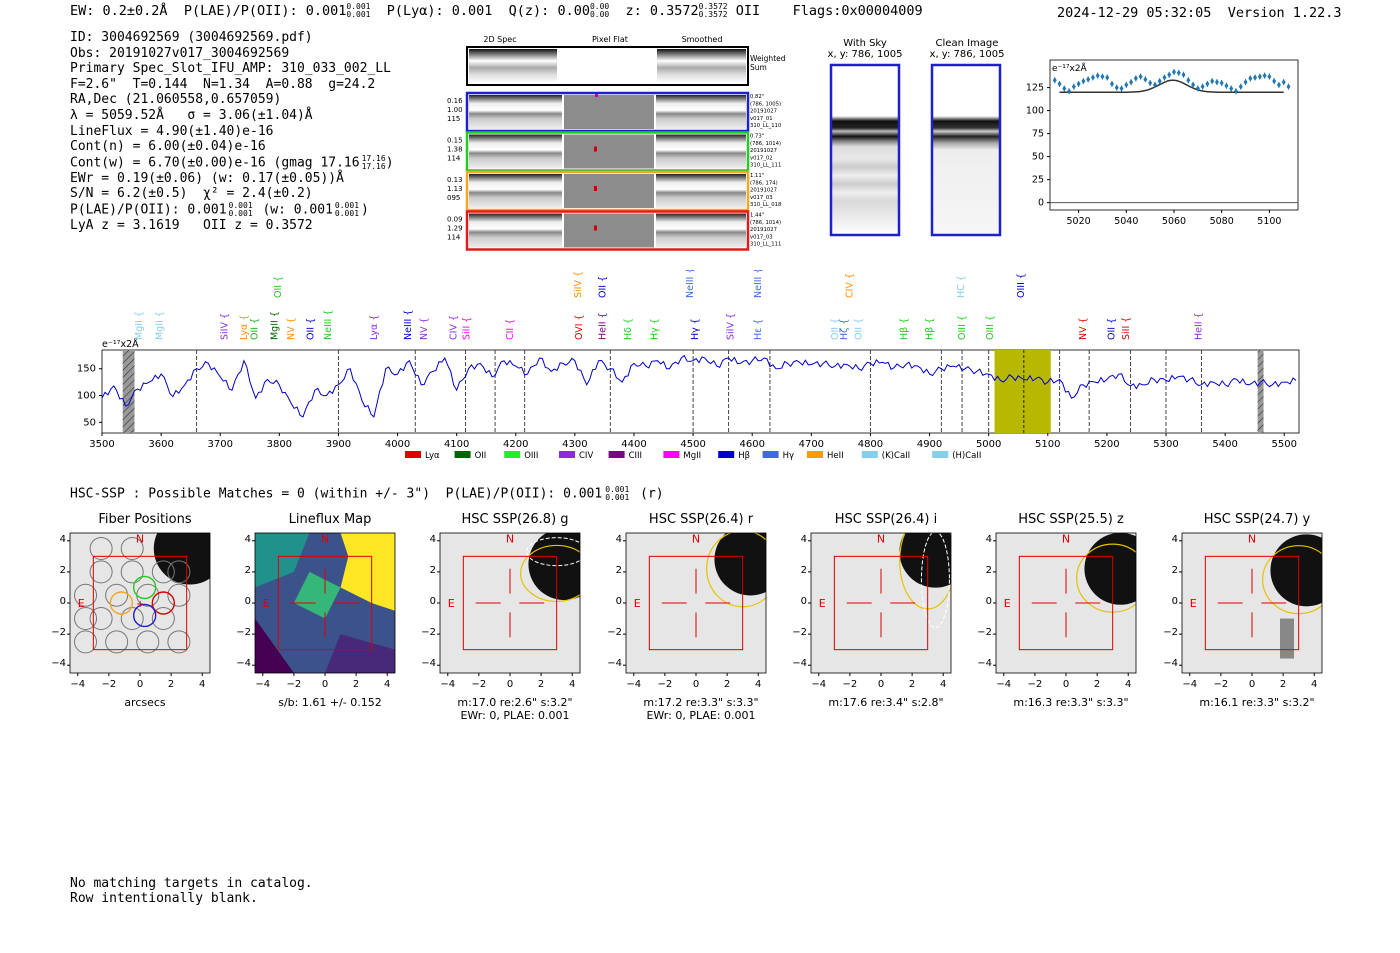 The width and height of the screenshot is (1400, 953). Describe the element at coordinates (455, 150) in the screenshot. I see `cutout-row-left-value: 1.38` at that location.